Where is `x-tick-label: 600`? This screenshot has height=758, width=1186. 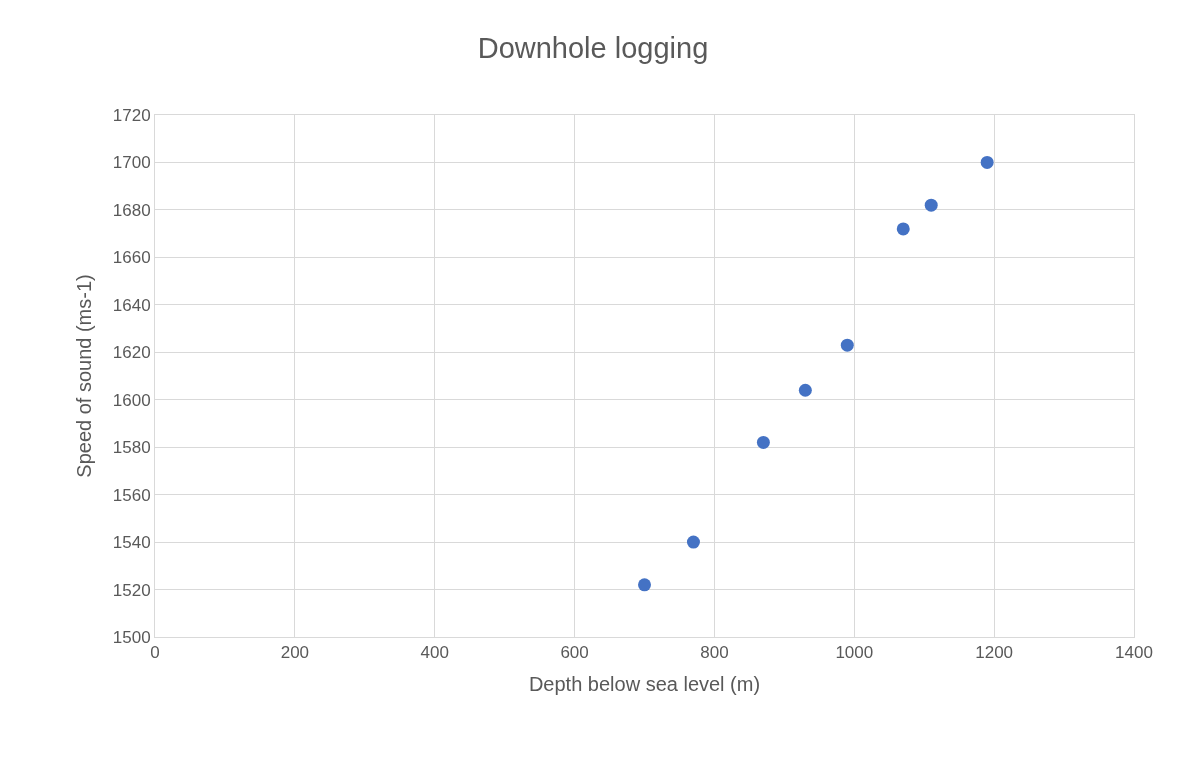
x-tick-label: 600 is located at coordinates (574, 653).